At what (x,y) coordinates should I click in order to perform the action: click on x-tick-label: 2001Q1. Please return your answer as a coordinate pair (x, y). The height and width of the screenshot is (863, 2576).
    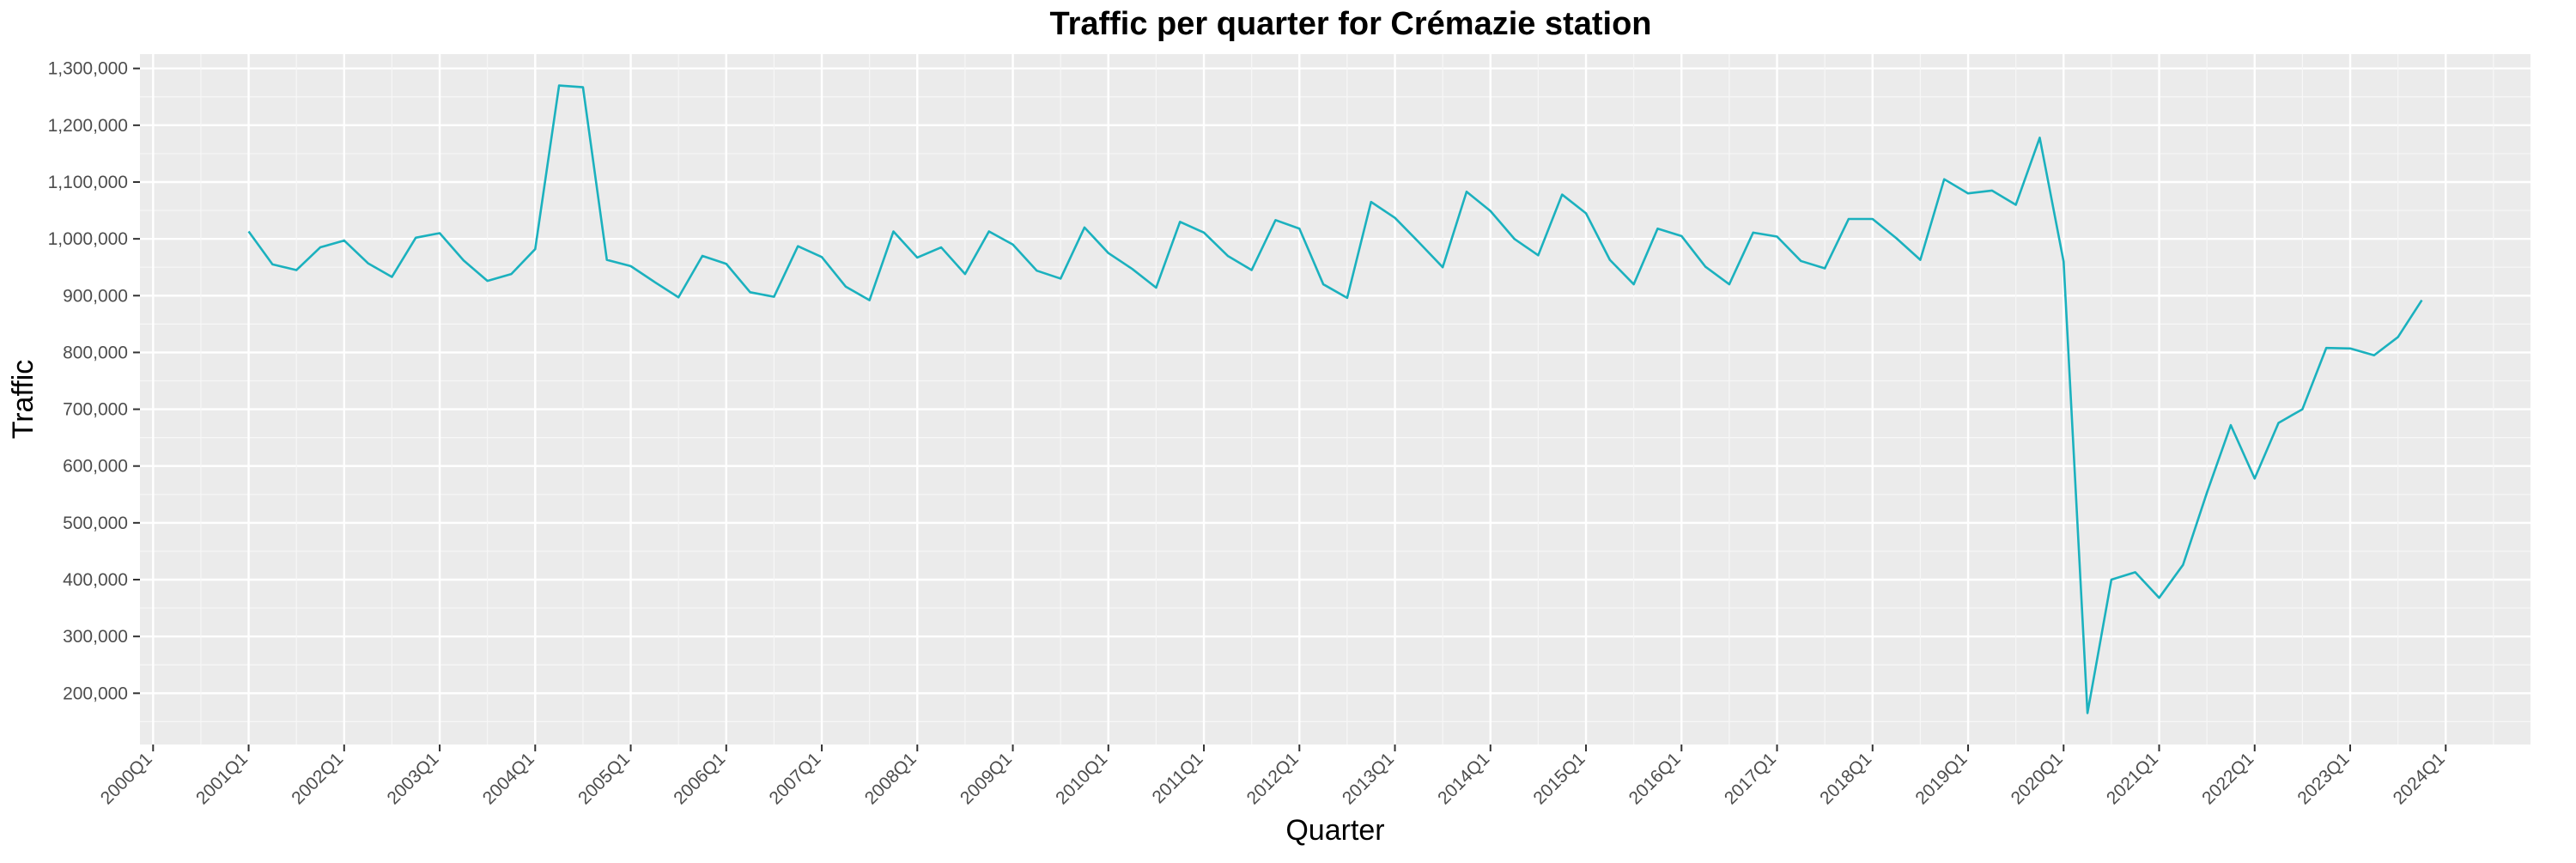
    Looking at the image, I should click on (222, 779).